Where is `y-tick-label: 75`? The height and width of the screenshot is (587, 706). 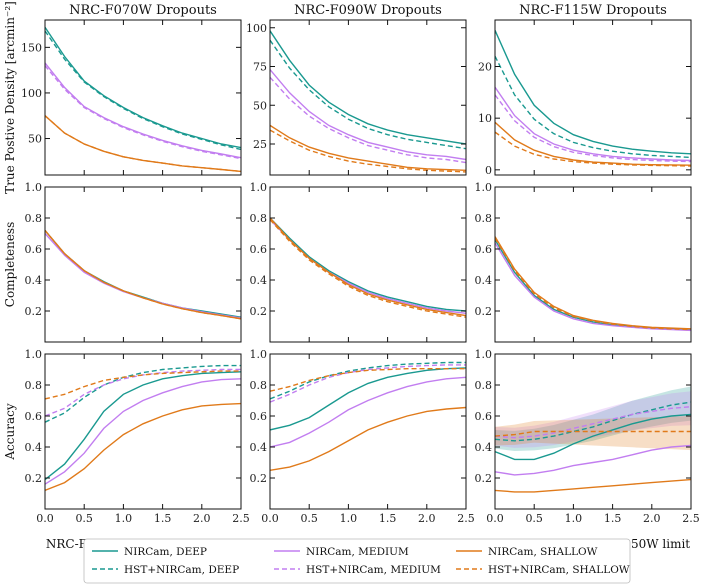 y-tick-label: 75 is located at coordinates (260, 67).